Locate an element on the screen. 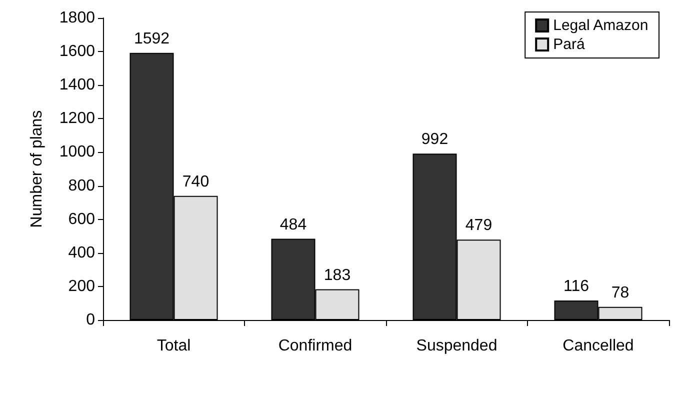 This screenshot has height=405, width=679. y-tick-label: 600 is located at coordinates (82, 219).